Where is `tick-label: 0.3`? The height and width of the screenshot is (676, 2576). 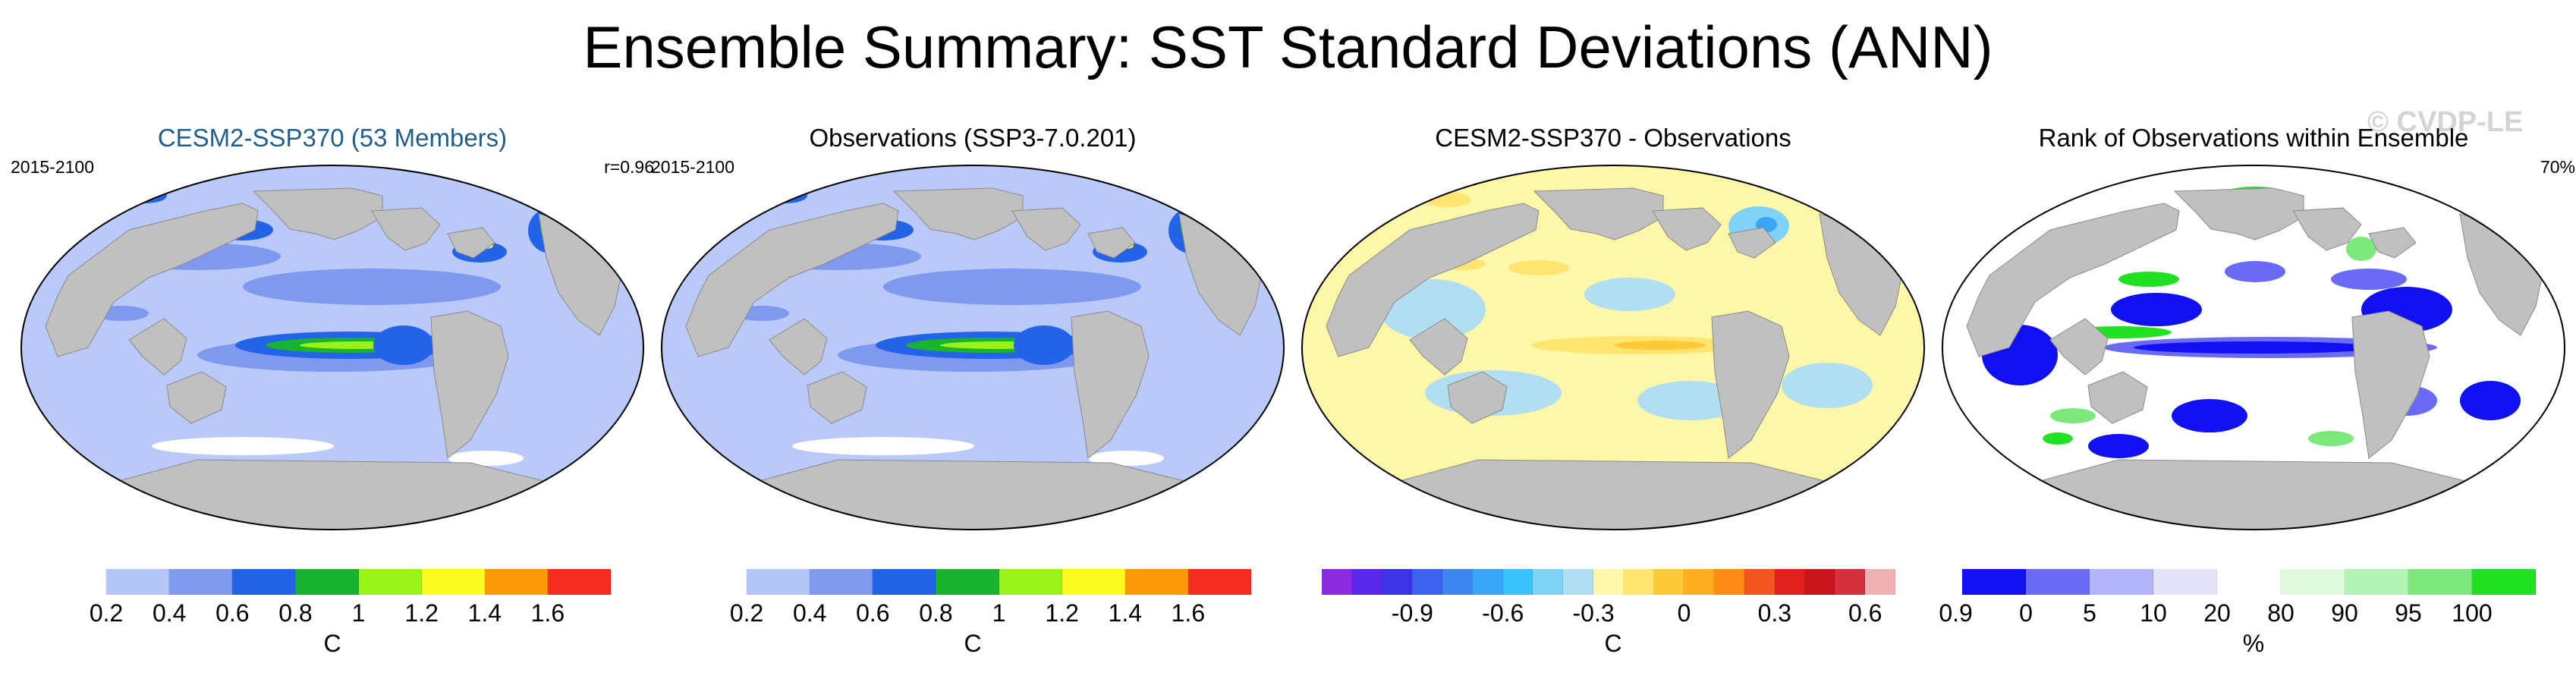
tick-label: 0.3 is located at coordinates (1774, 613).